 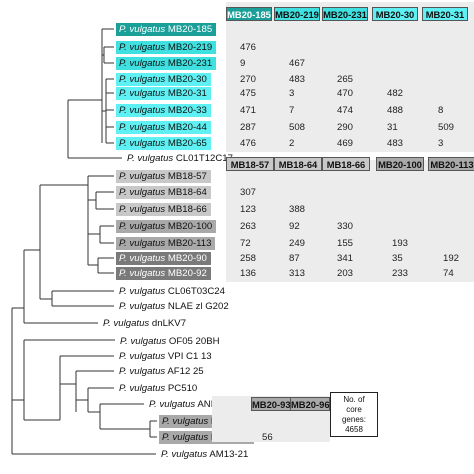 What do you see at coordinates (298, 164) in the screenshot?
I see `gray-table-header: MB18-64` at bounding box center [298, 164].